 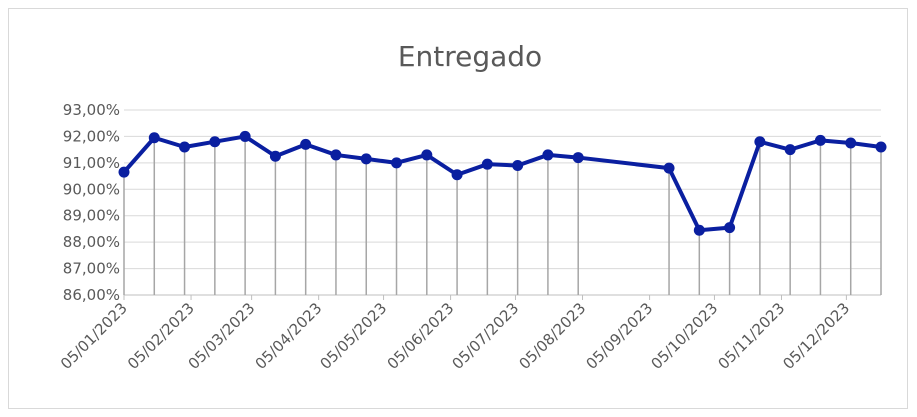 I want to click on y-tick-label: 88,00%, so click(x=91, y=242).